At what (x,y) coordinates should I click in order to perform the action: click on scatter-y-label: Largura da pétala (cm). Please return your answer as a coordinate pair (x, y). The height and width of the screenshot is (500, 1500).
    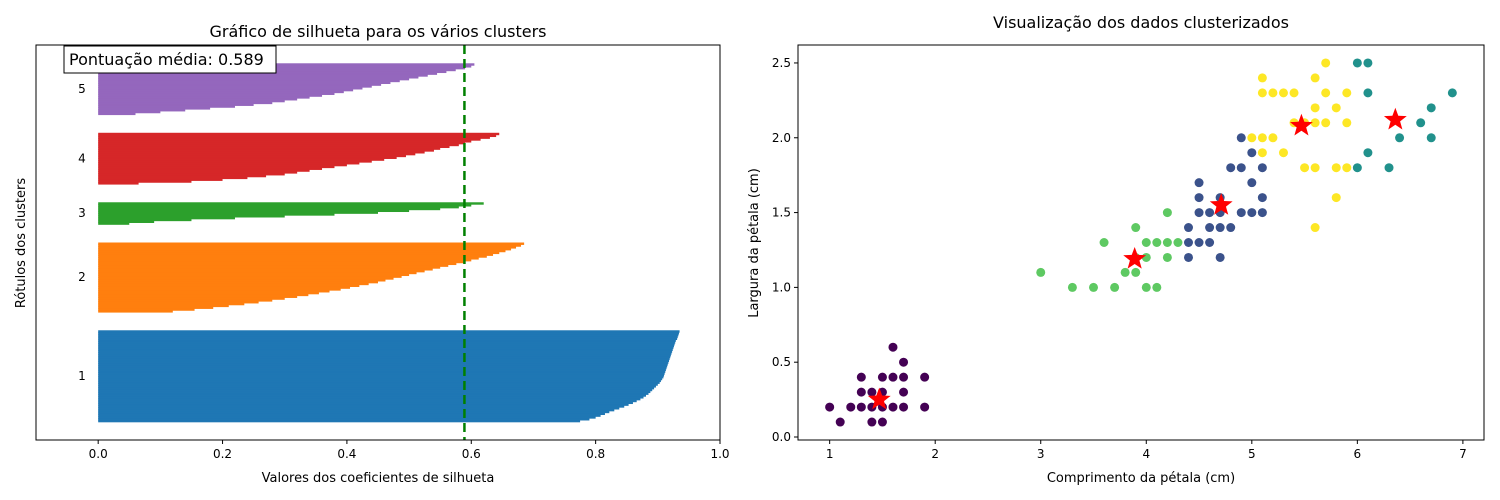
    Looking at the image, I should click on (754, 243).